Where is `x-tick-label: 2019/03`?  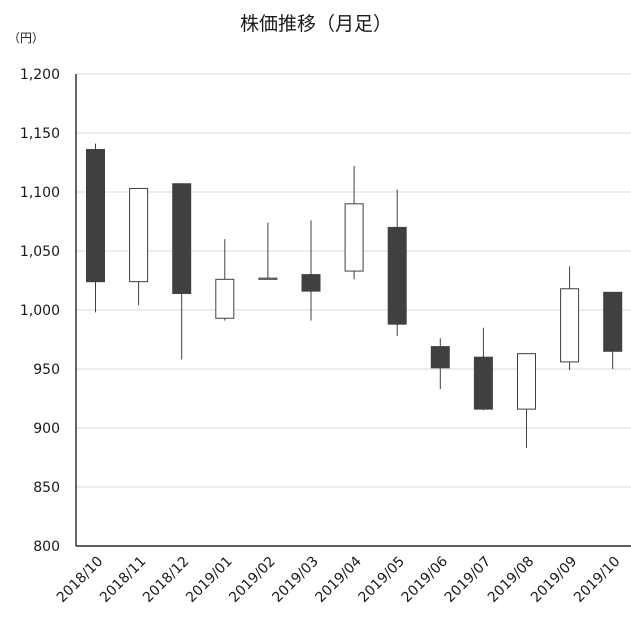
x-tick-label: 2019/03 is located at coordinates (295, 580).